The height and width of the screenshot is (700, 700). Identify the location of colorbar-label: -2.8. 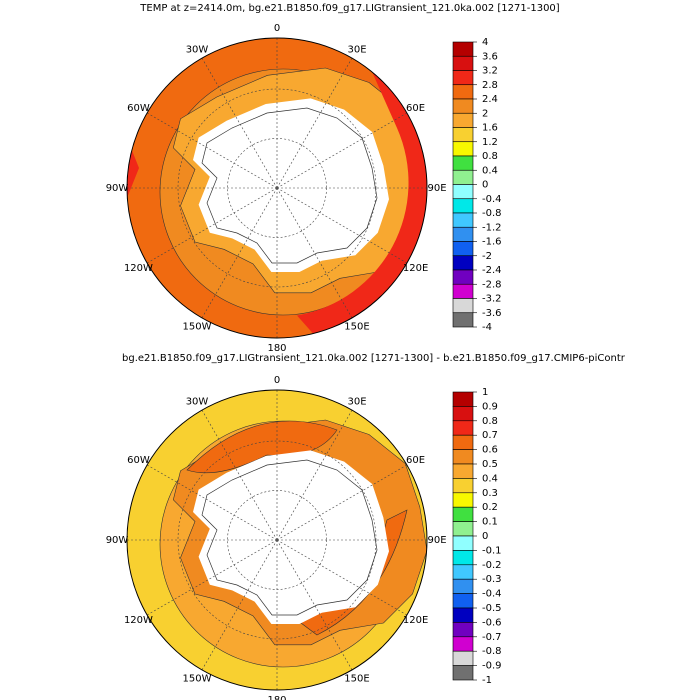
(492, 284).